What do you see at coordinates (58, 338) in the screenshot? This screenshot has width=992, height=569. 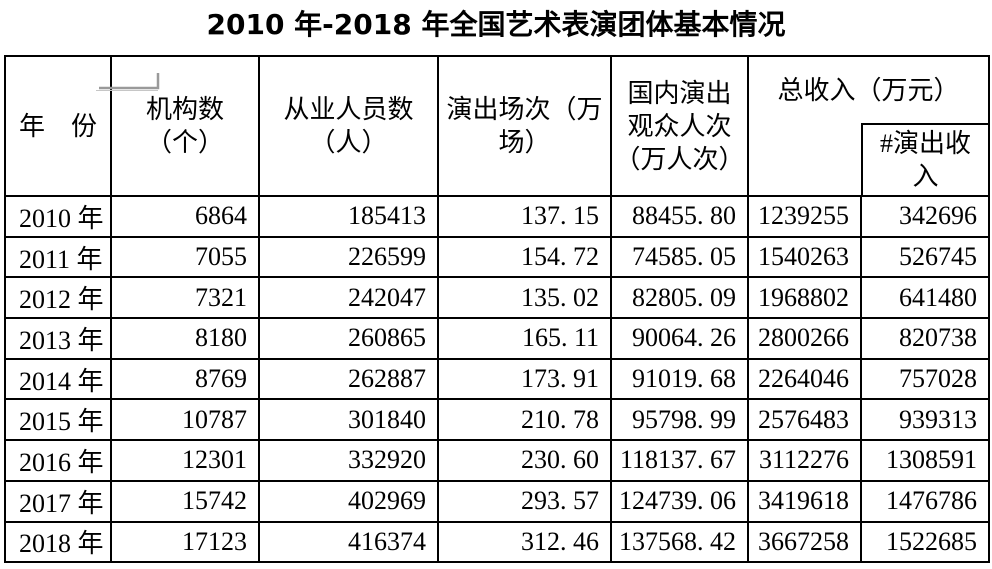 I see `year-cell: 2013 年` at bounding box center [58, 338].